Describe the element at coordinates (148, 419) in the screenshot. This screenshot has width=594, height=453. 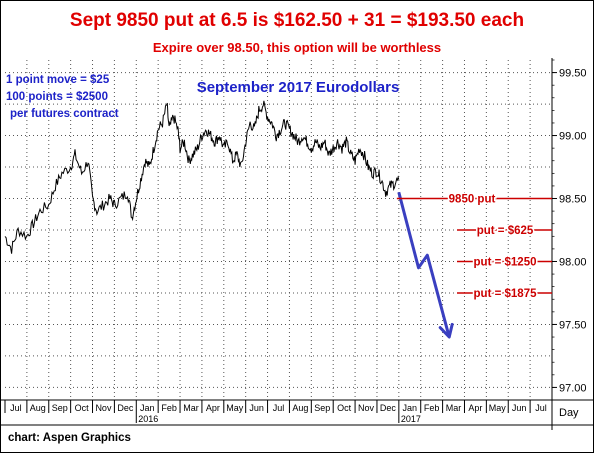
I see `year-label: 2016` at that location.